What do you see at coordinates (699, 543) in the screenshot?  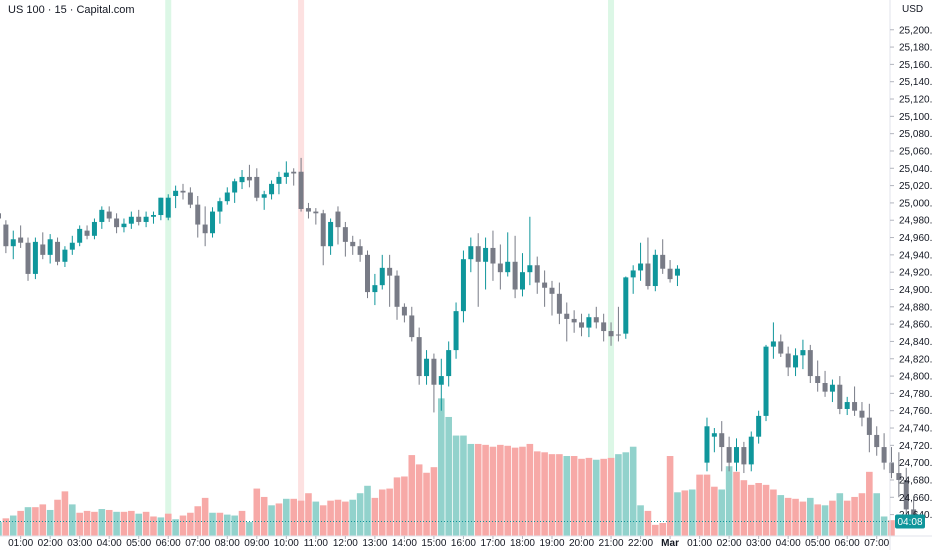 I see `time-tick-label: 01:00` at bounding box center [699, 543].